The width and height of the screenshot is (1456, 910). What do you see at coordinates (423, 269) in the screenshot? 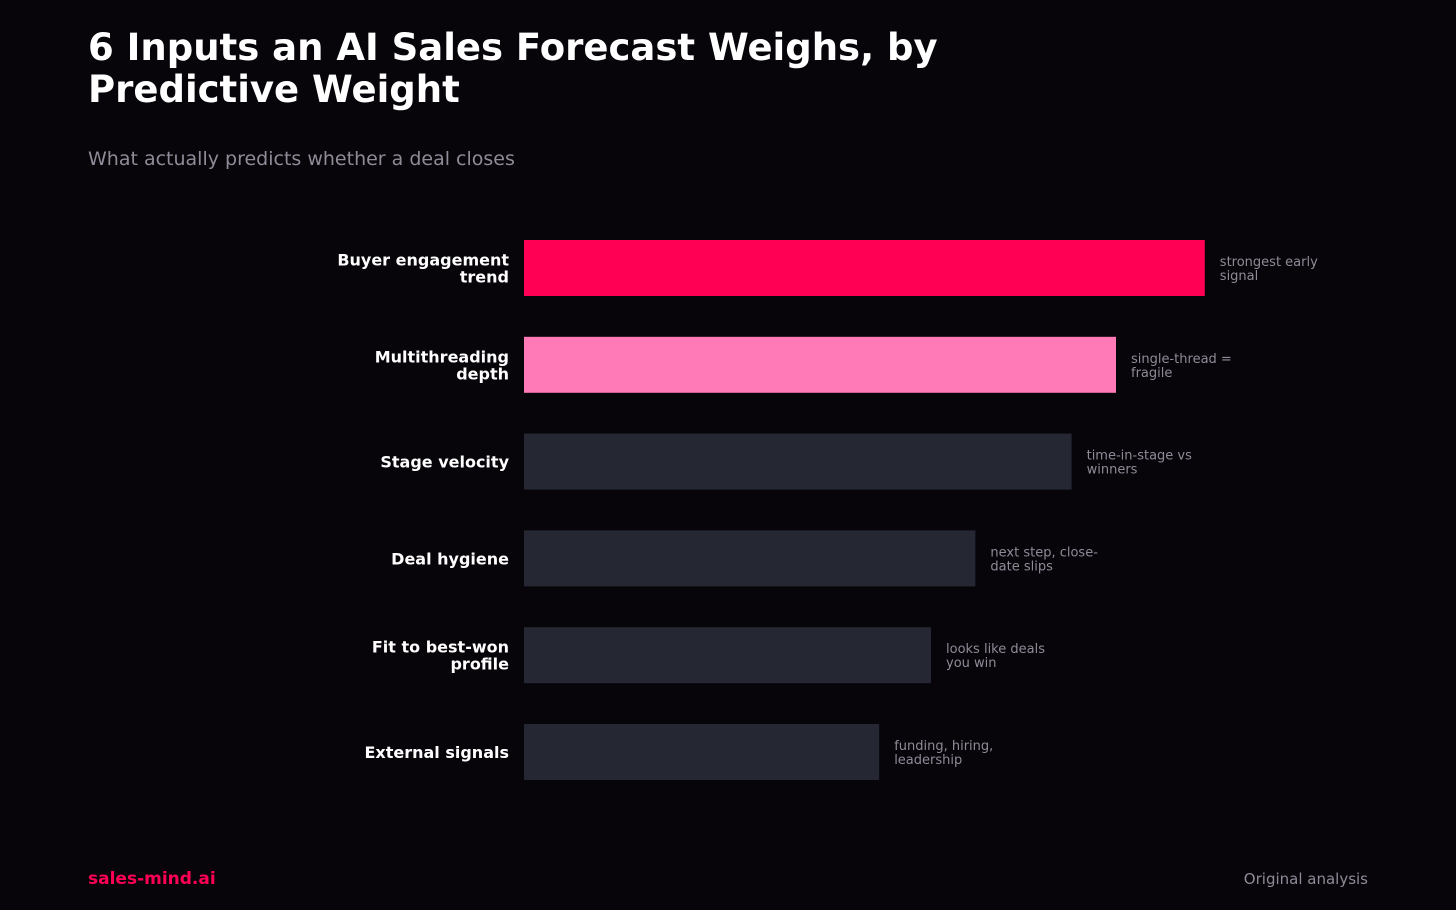
I see `category-label-1: Buyer engagement trend` at bounding box center [423, 269].